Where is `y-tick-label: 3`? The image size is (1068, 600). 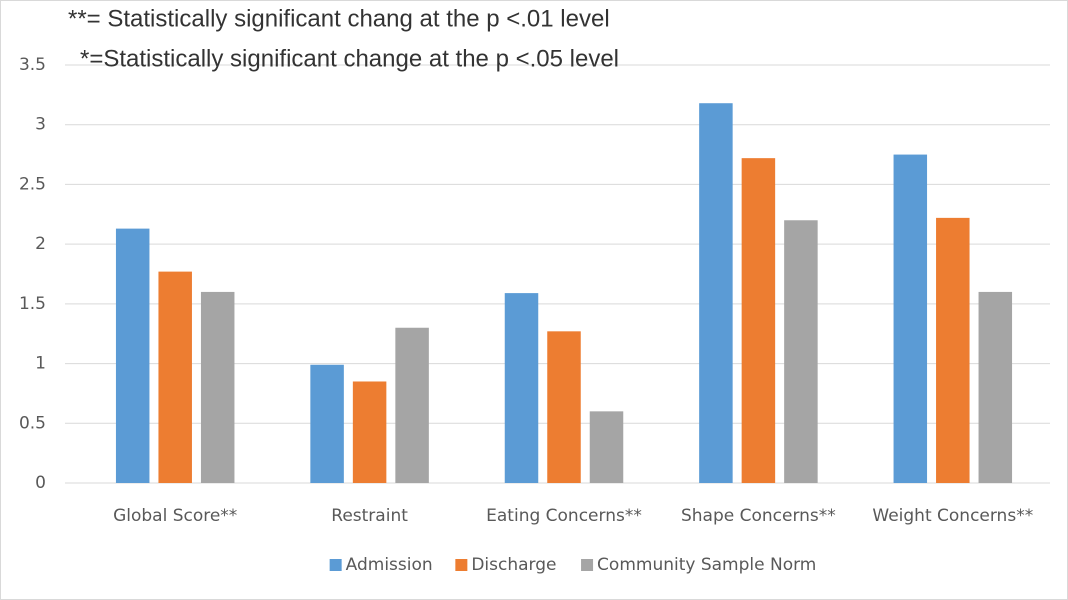
y-tick-label: 3 is located at coordinates (40, 125).